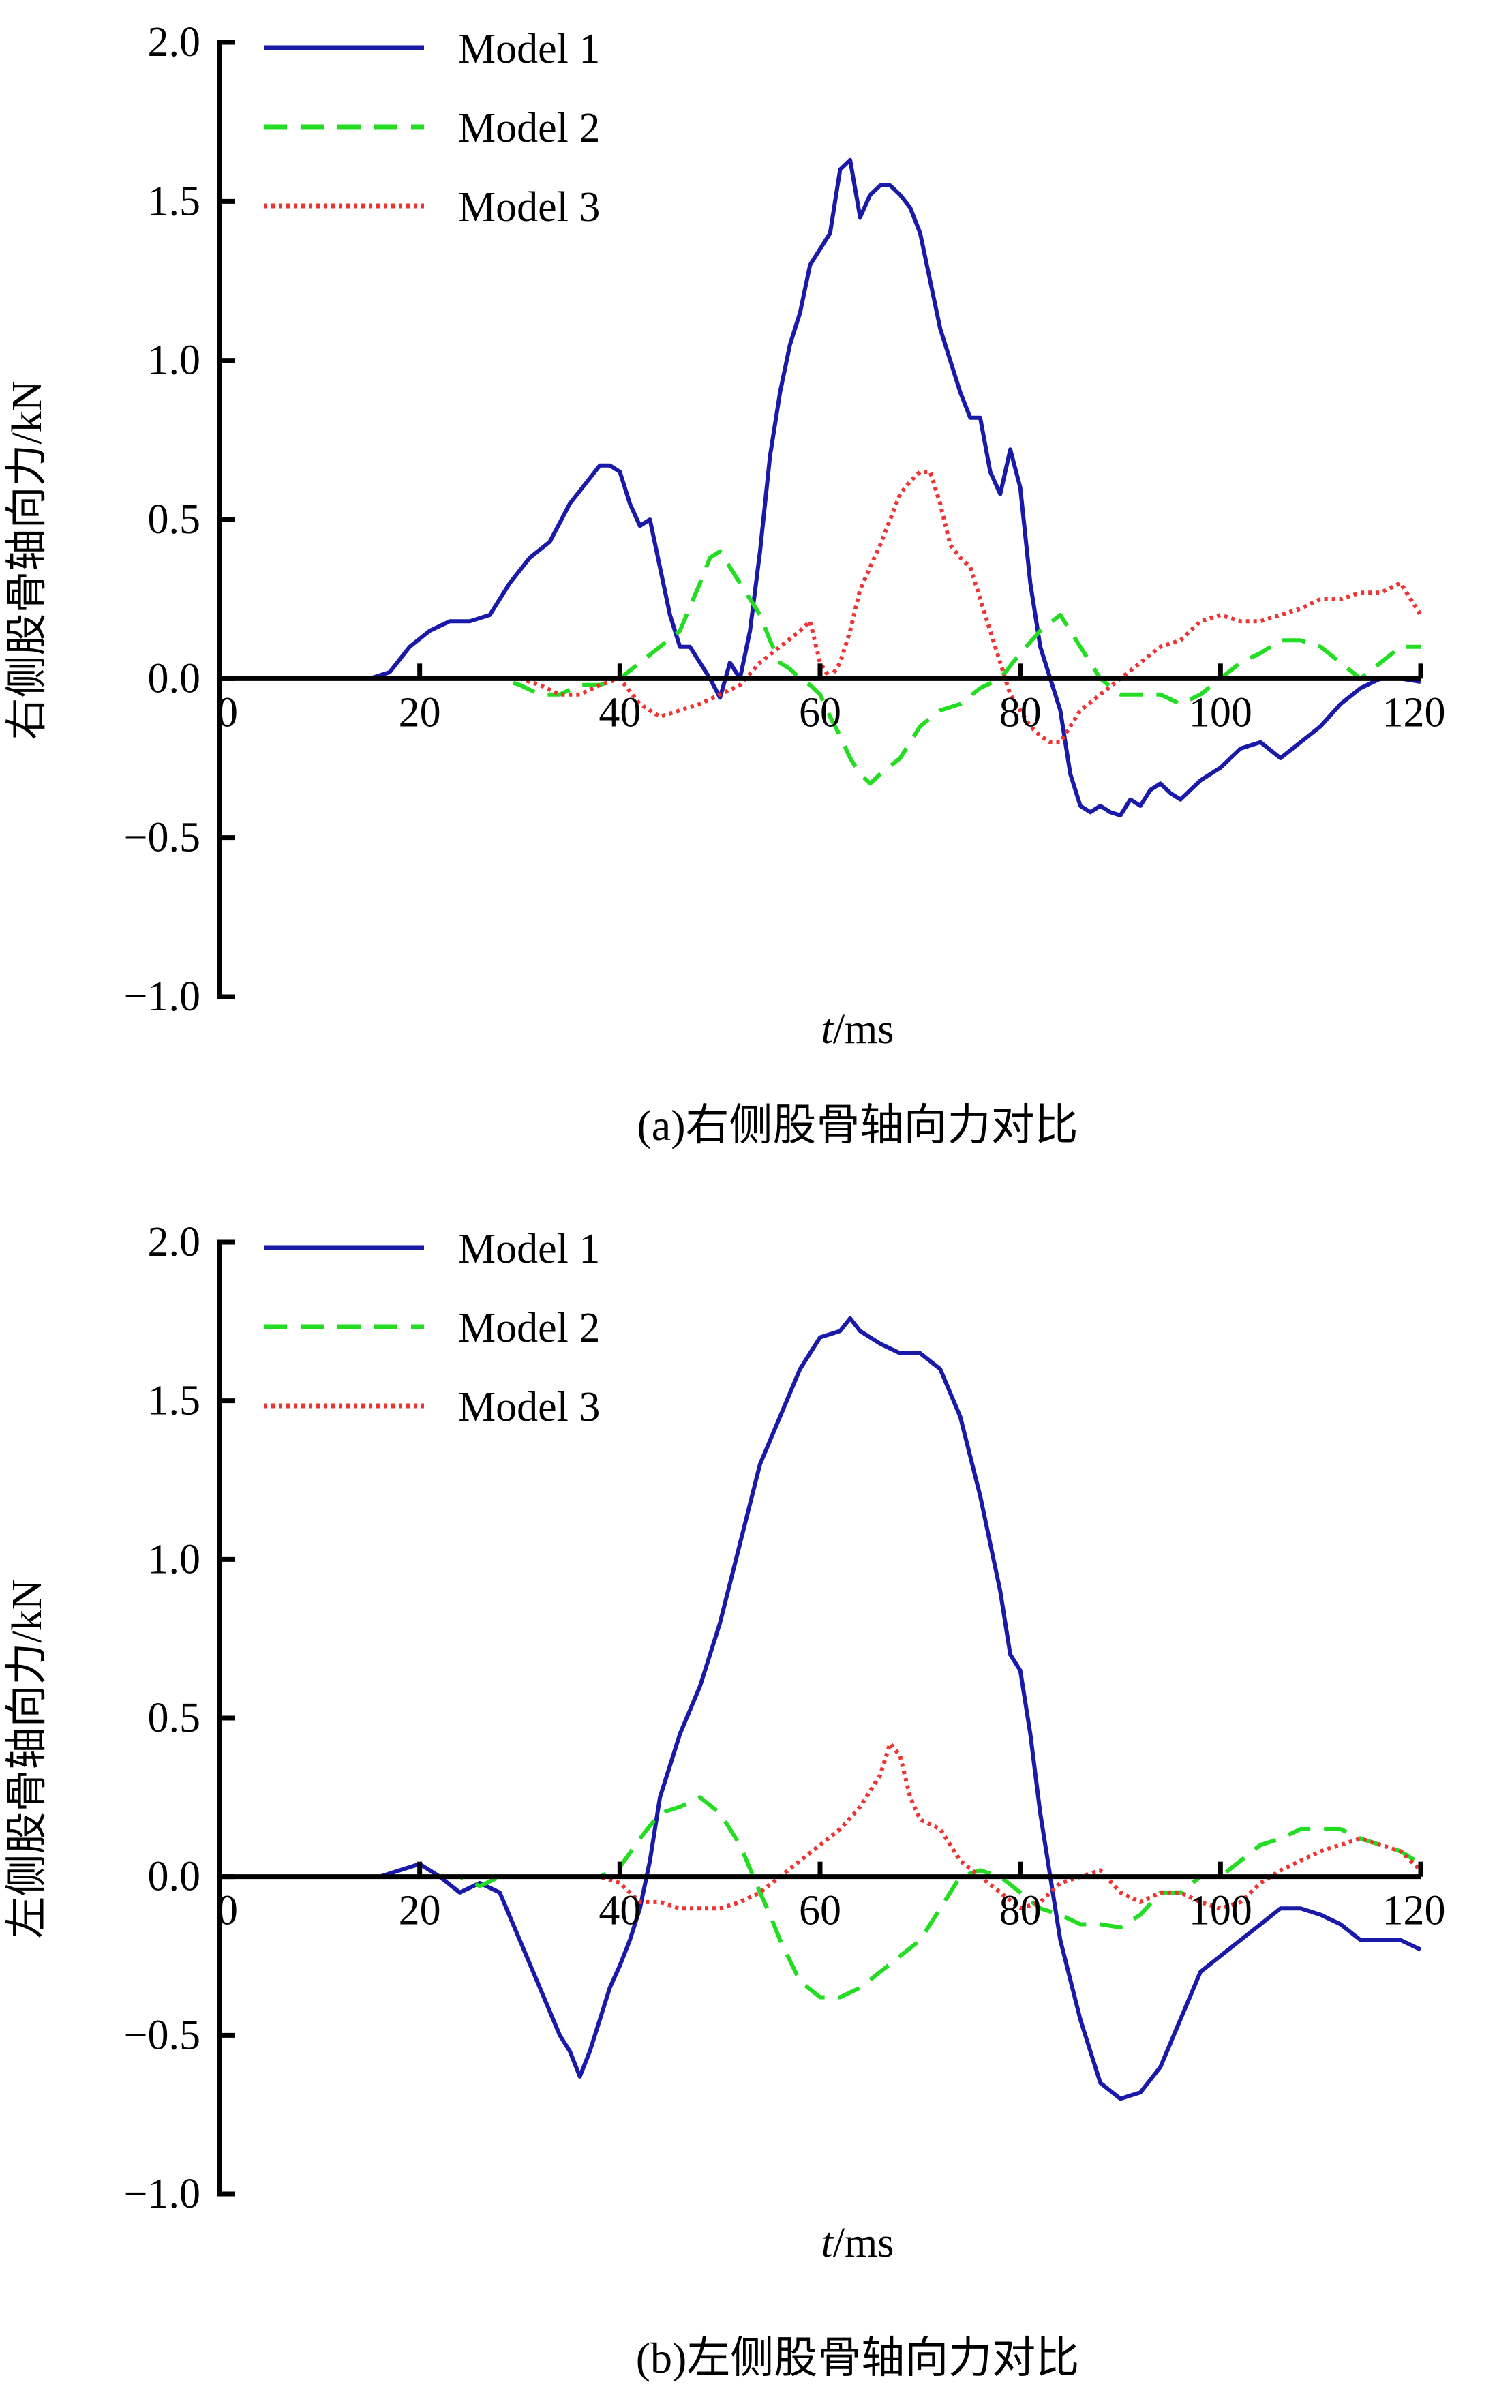 The height and width of the screenshot is (2408, 1512). I want to click on y-axis-title: 右侧股骨轴向力/kN, so click(27, 560).